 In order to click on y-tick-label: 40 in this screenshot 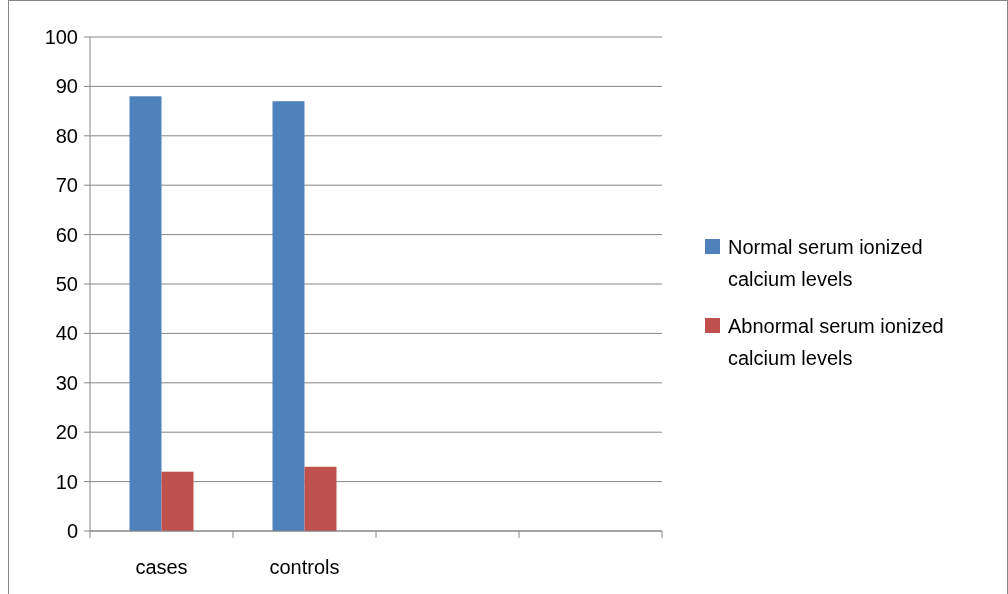, I will do `click(66, 333)`.